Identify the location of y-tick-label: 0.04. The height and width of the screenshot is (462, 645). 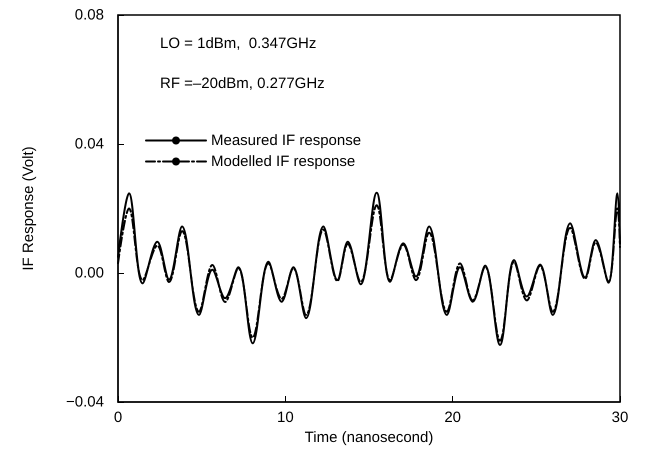
(89, 144).